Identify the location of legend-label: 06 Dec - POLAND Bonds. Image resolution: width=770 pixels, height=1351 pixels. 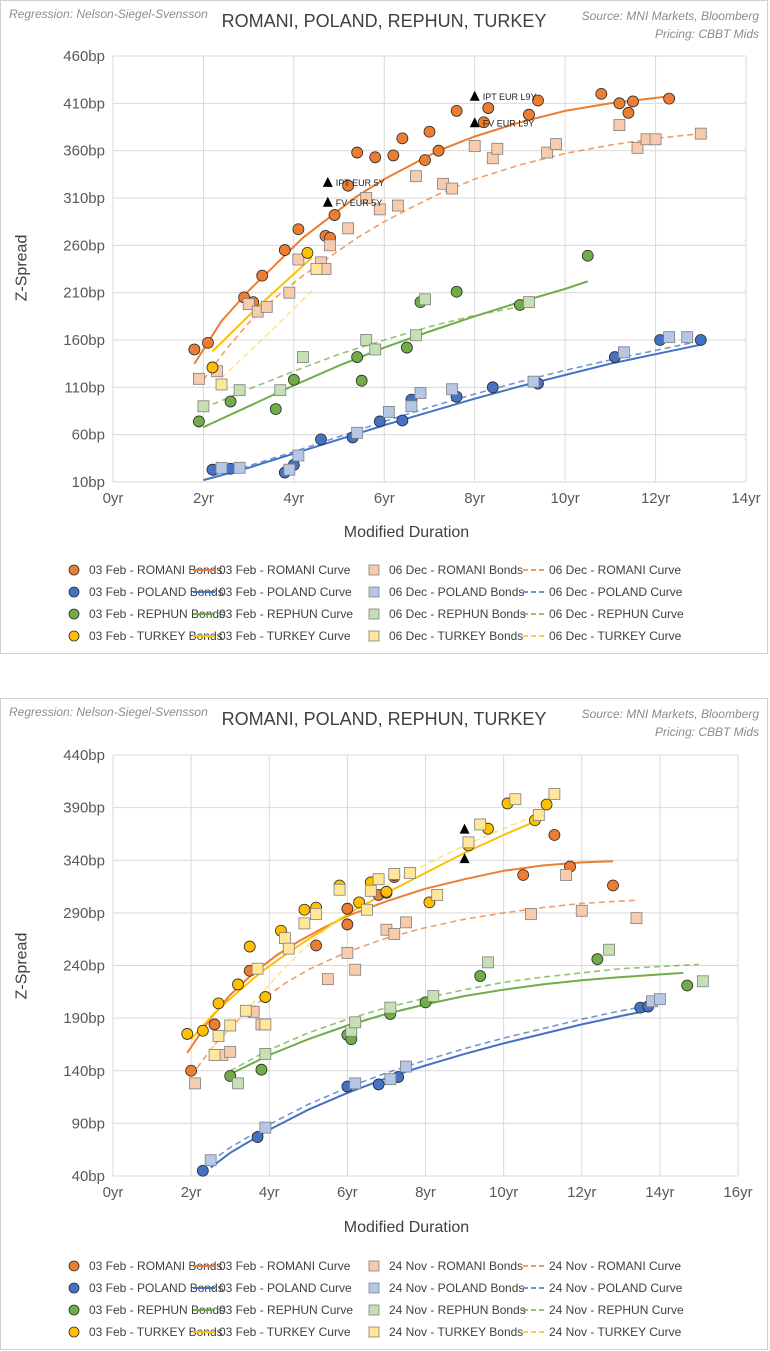
(457, 592).